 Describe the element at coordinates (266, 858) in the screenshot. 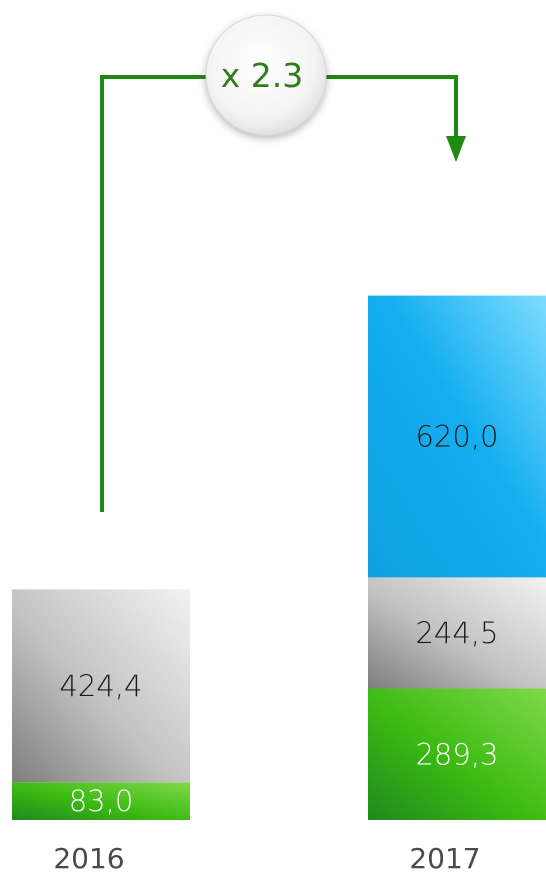

I see `year-labels-layer: 2016 2017` at that location.